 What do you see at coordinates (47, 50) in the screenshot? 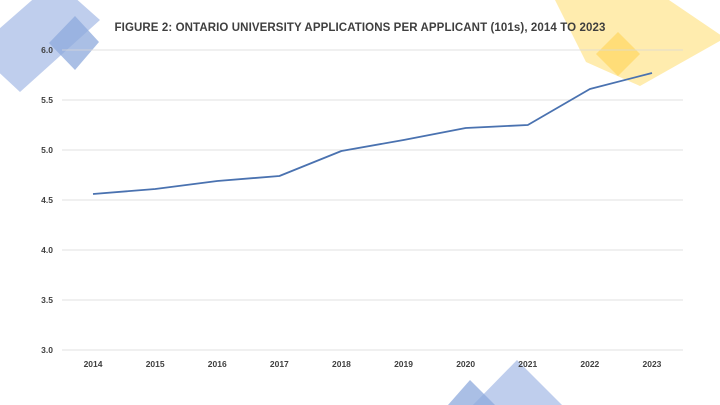
I see `y-tick-label: 6.0` at bounding box center [47, 50].